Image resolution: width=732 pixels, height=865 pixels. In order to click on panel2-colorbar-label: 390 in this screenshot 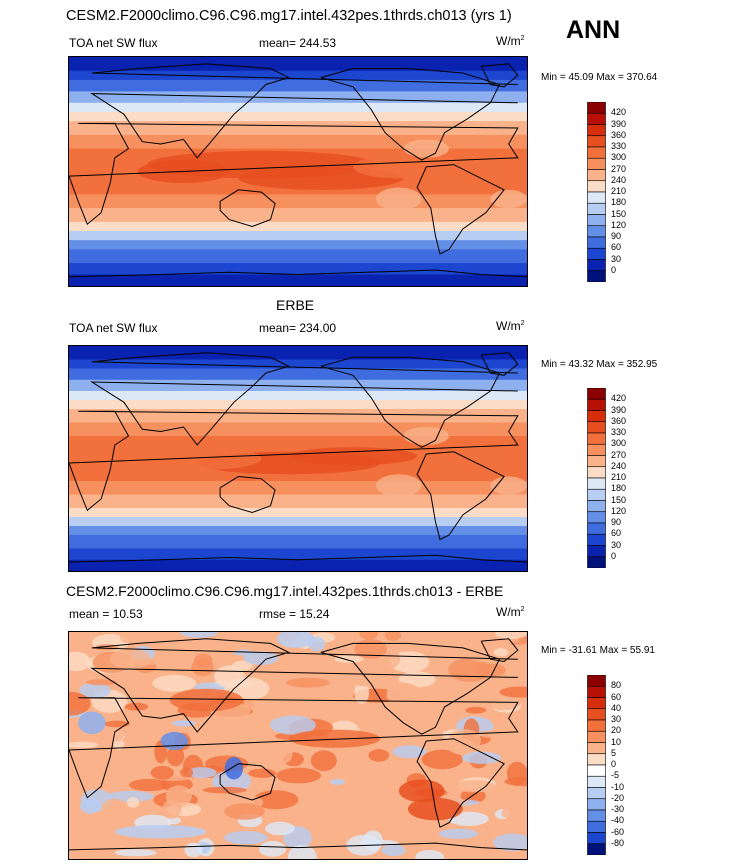, I will do `click(619, 409)`.